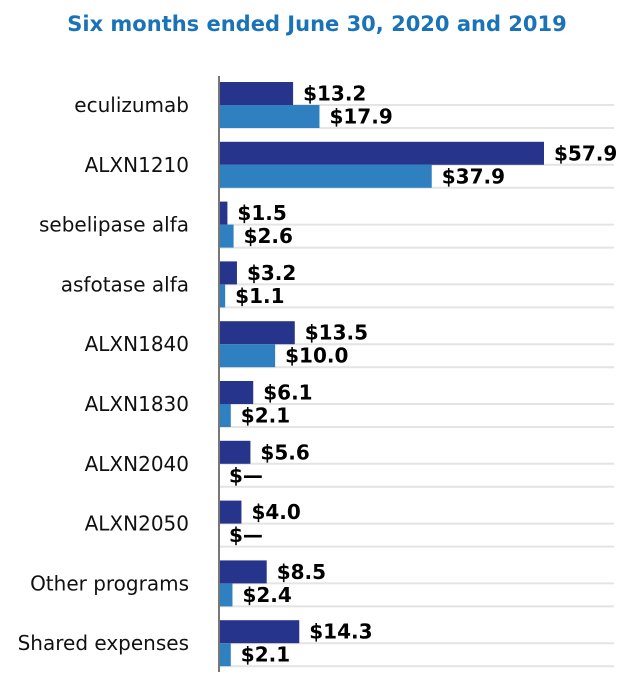 This screenshot has height=692, width=634. I want to click on data-label: $1.1, so click(259, 296).